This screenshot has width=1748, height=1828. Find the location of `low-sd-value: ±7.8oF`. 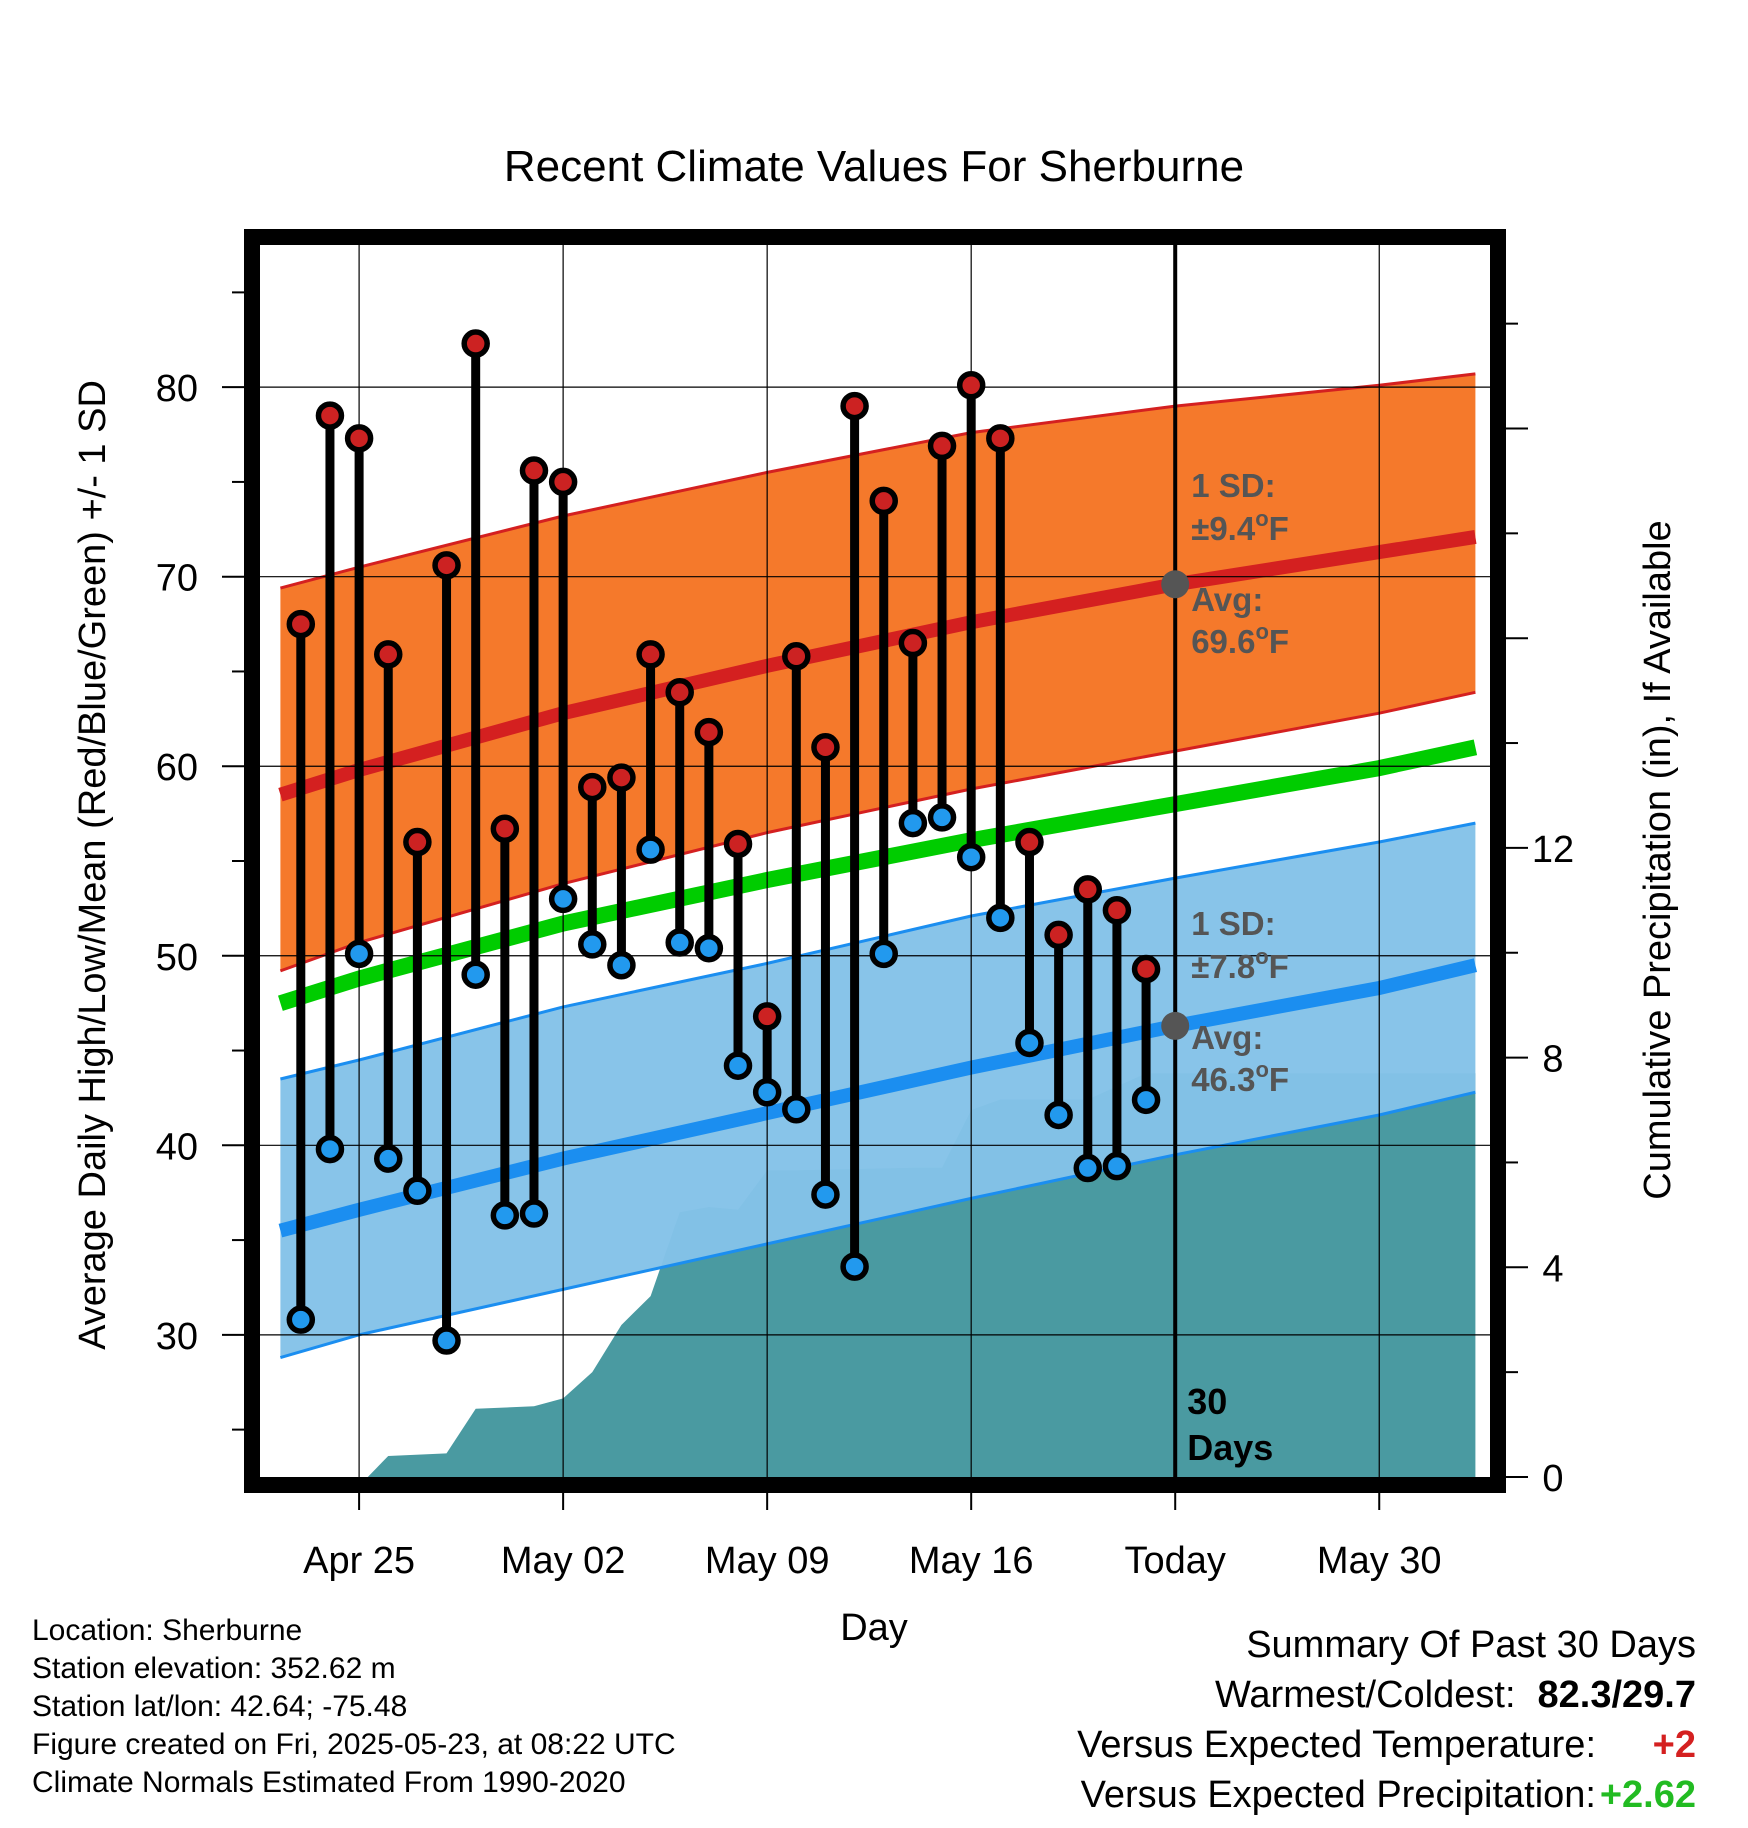

low-sd-value: ±7.8oF is located at coordinates (1240, 964).